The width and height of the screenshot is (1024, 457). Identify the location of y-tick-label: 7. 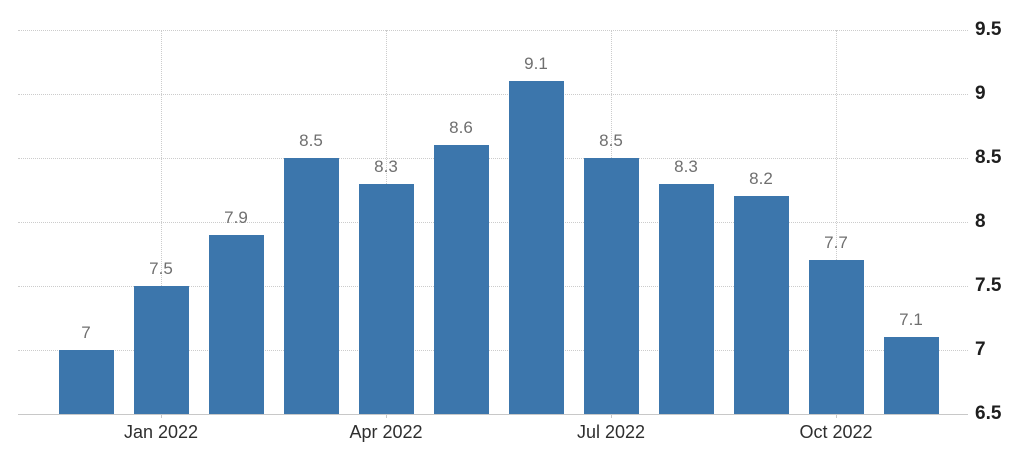
(980, 349).